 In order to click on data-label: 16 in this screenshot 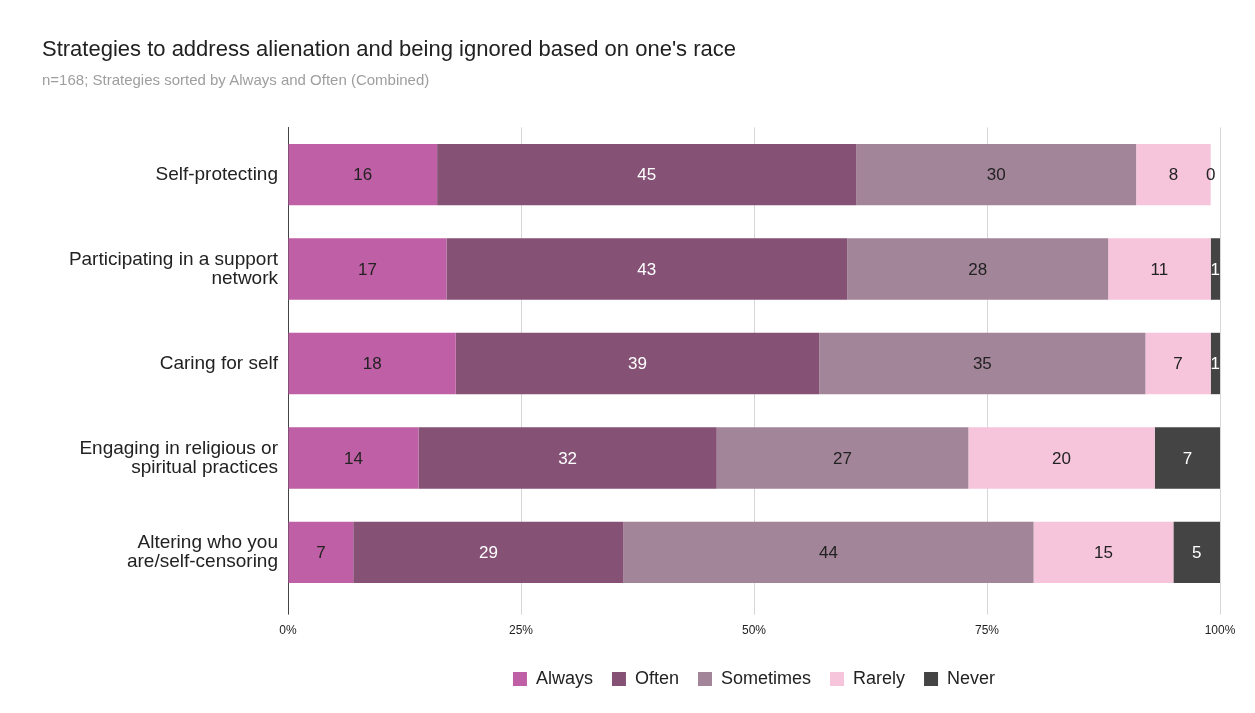, I will do `click(363, 175)`.